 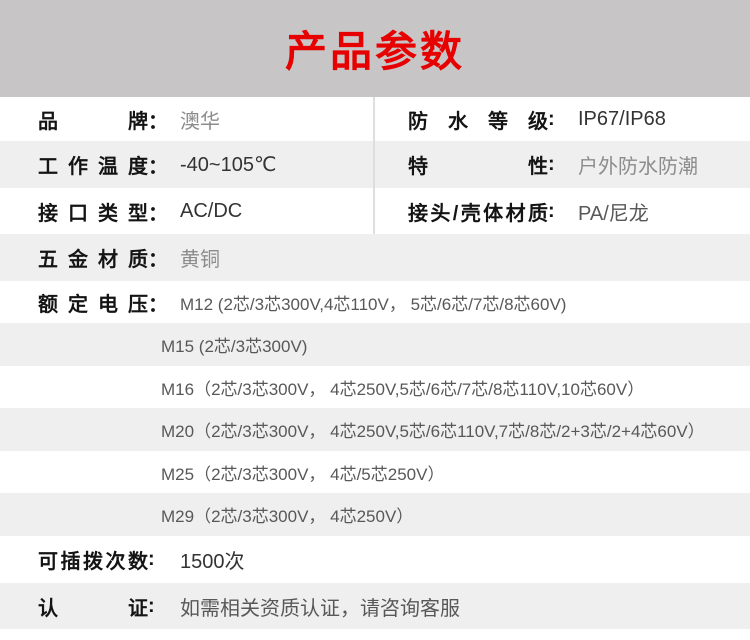 I want to click on spec-value-voltage-m29: M29（2芯/3芯300V， 4芯250V）, so click(x=287, y=516).